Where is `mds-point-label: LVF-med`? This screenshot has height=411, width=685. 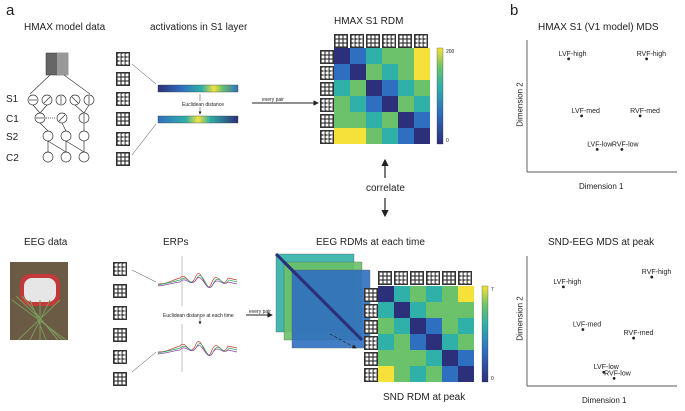 mds-point-label: LVF-med is located at coordinates (587, 325).